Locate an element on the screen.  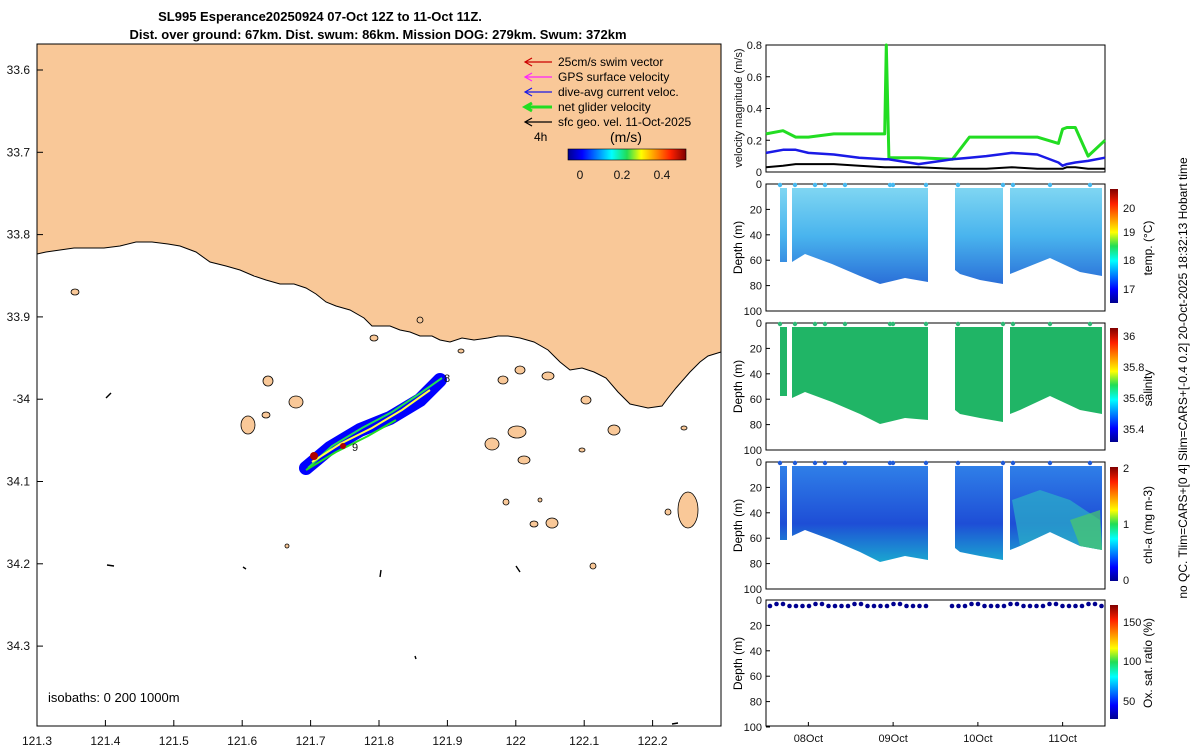
depth-tick-label-2-5: 100 is located at coordinates (753, 590).